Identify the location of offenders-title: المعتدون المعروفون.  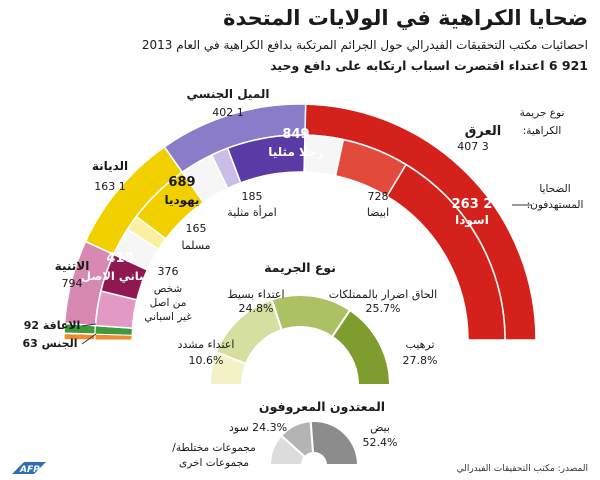
(322, 406).